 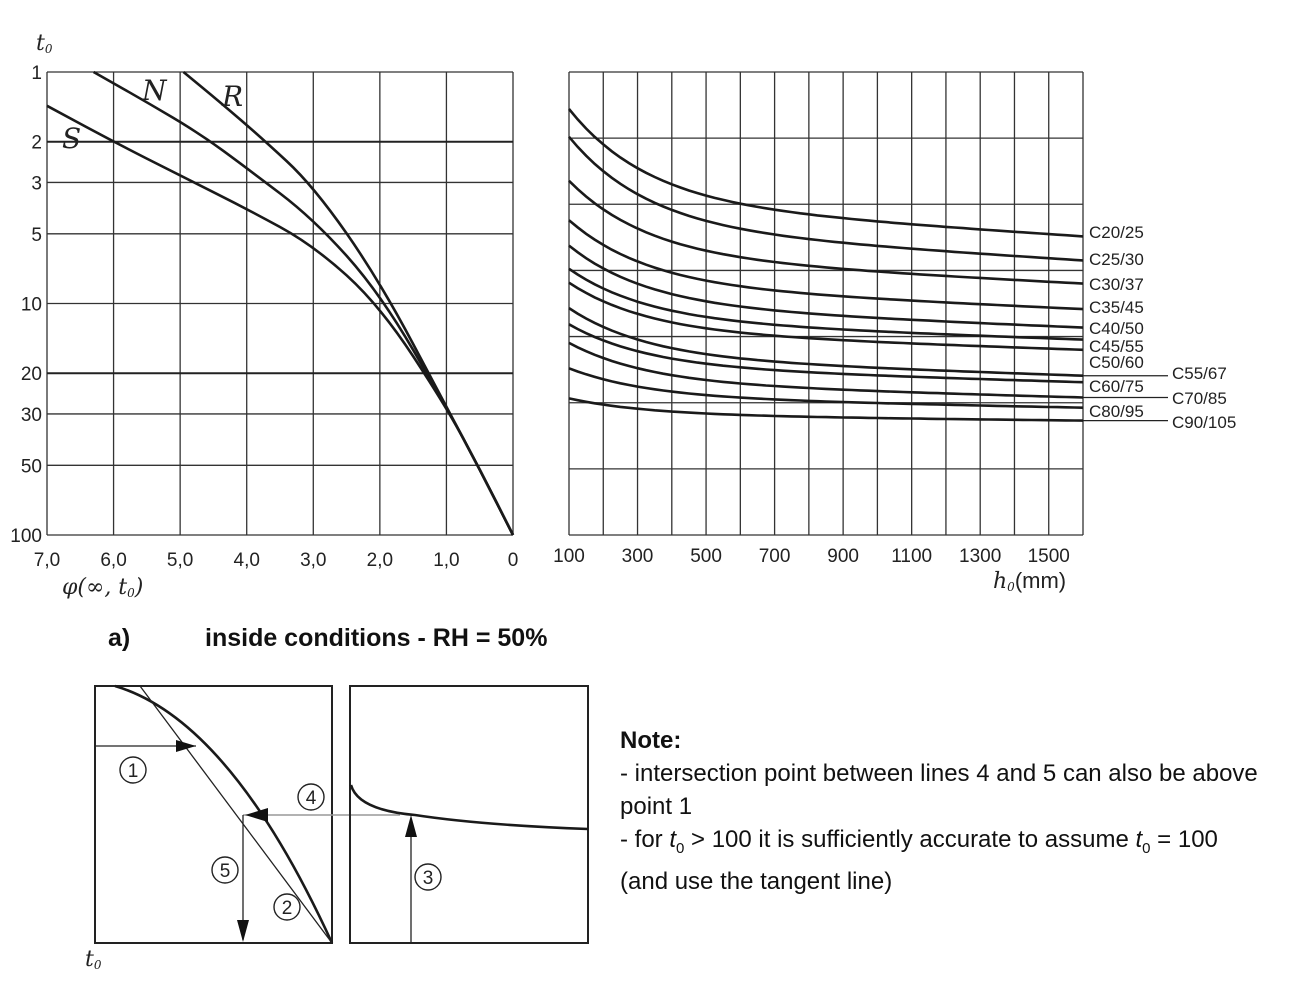 What do you see at coordinates (469, 807) in the screenshot?
I see `schematic-right-curve` at bounding box center [469, 807].